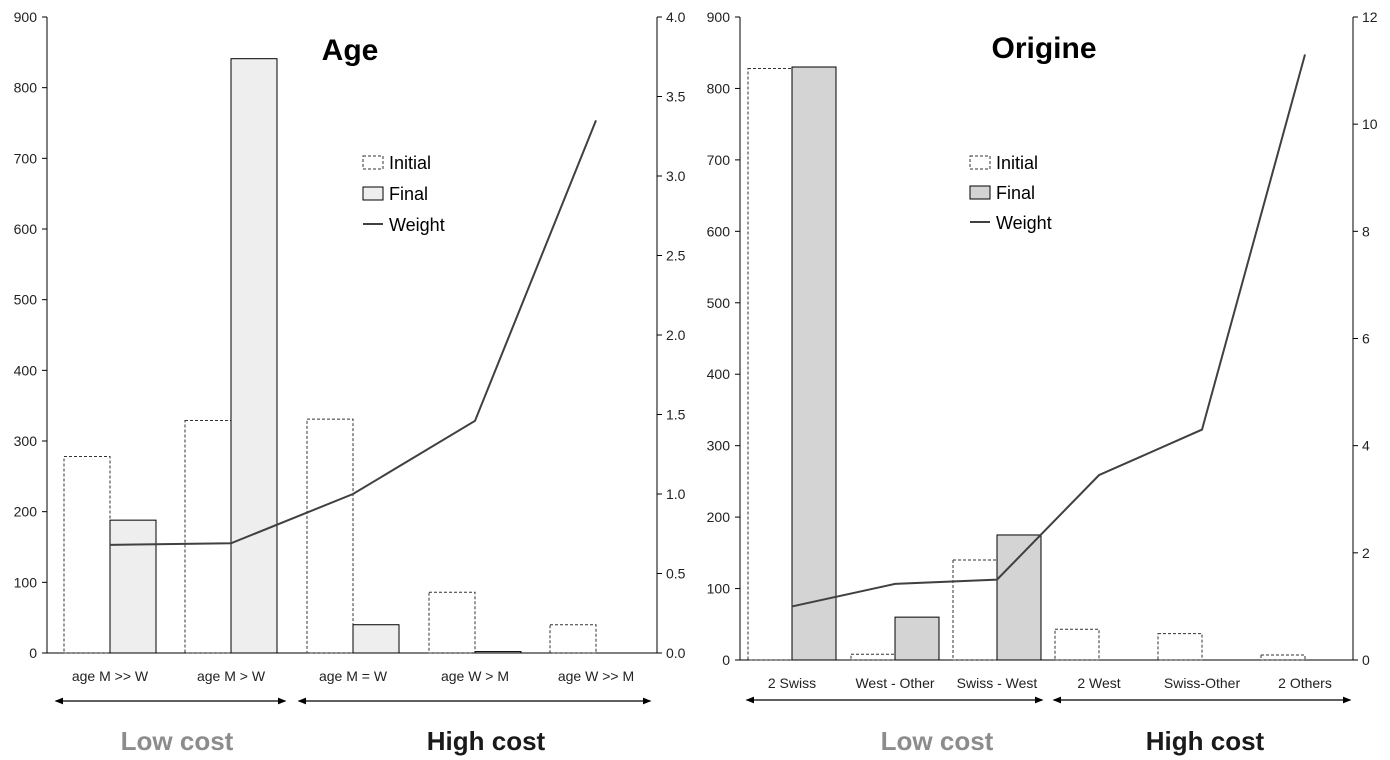 The image size is (1390, 760). I want to click on right-y-tick-label: 6, so click(1366, 339).